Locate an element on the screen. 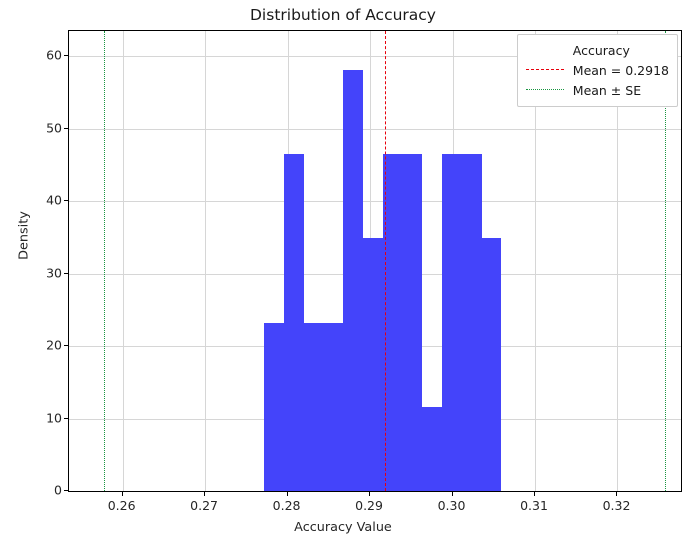 This screenshot has height=547, width=686. legend: Accuracy Mean = 0.2918 Mean ± SE is located at coordinates (597, 70).